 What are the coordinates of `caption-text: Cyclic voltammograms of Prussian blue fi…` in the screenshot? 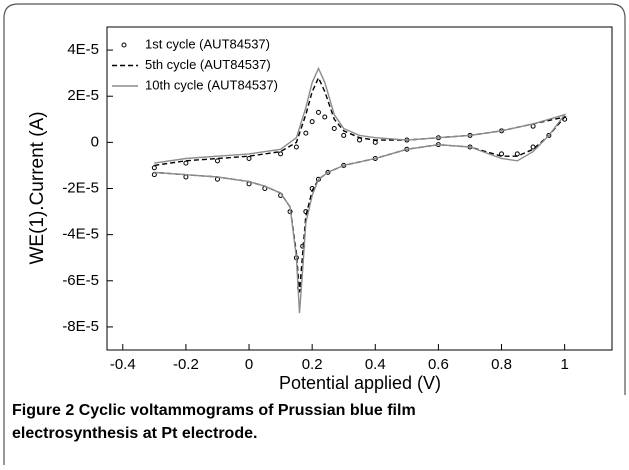 It's located at (247, 410).